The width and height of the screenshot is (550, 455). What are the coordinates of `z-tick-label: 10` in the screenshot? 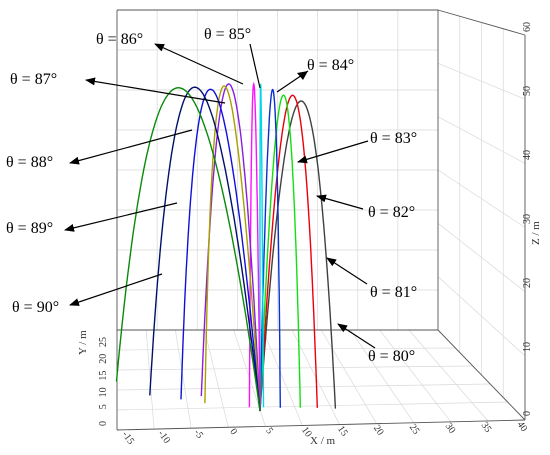 It's located at (527, 347).